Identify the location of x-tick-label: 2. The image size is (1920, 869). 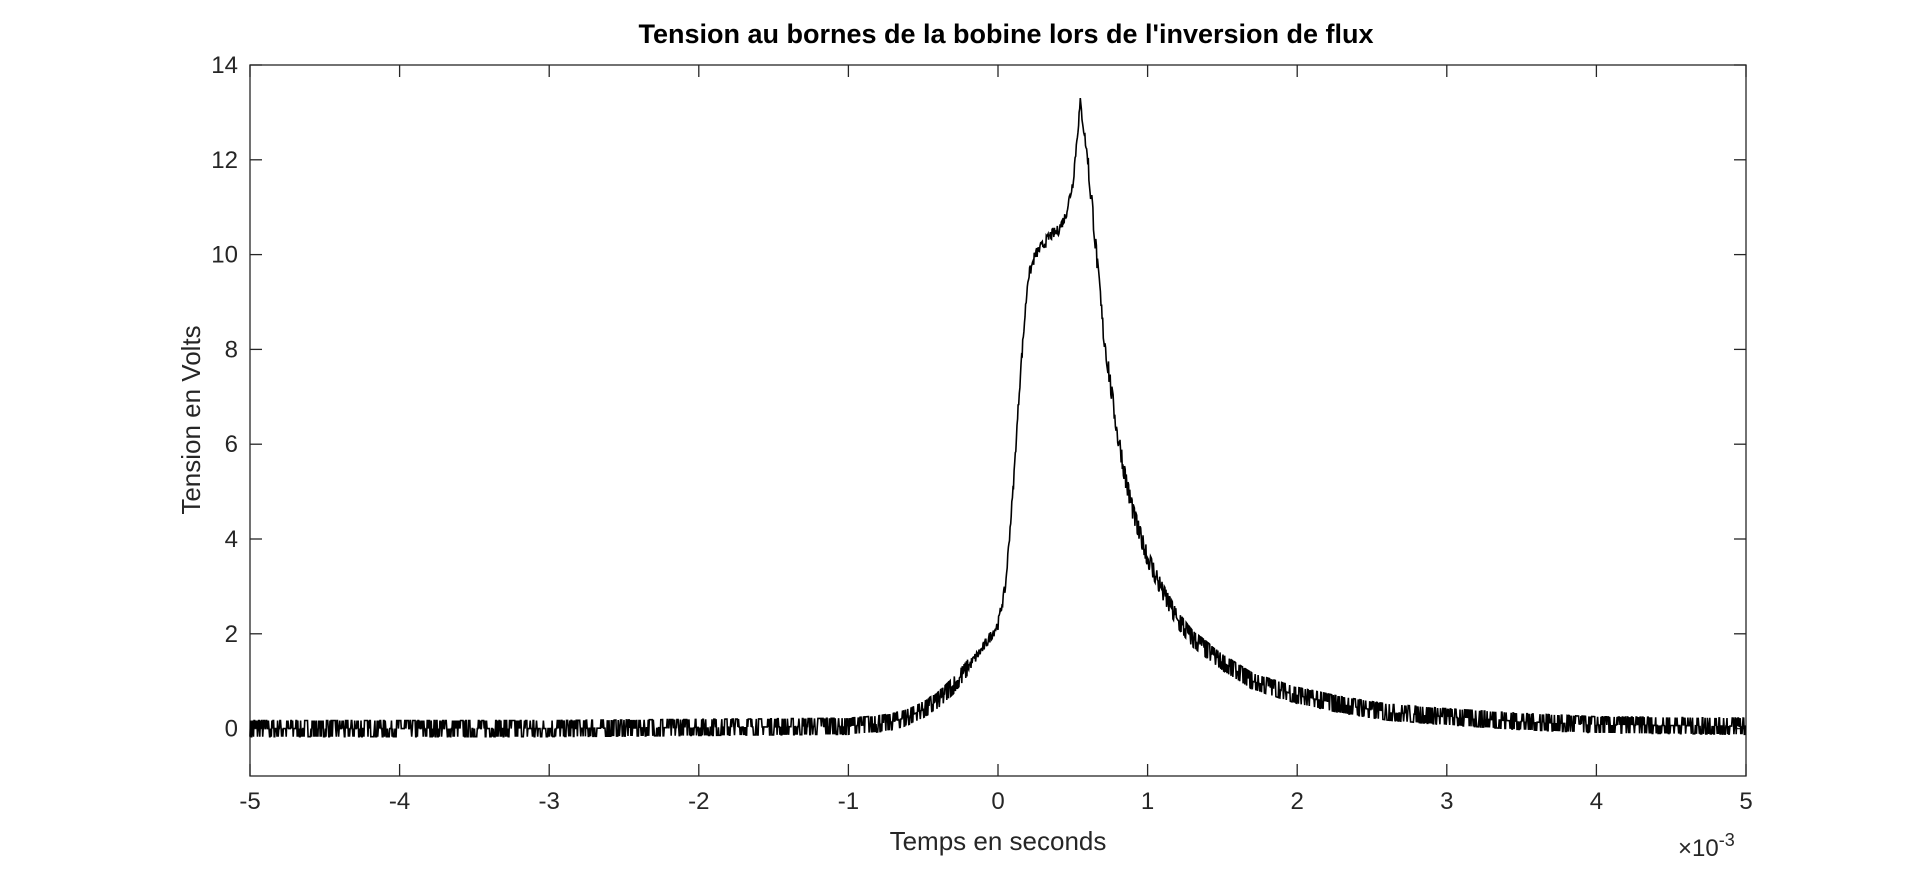
(1297, 801).